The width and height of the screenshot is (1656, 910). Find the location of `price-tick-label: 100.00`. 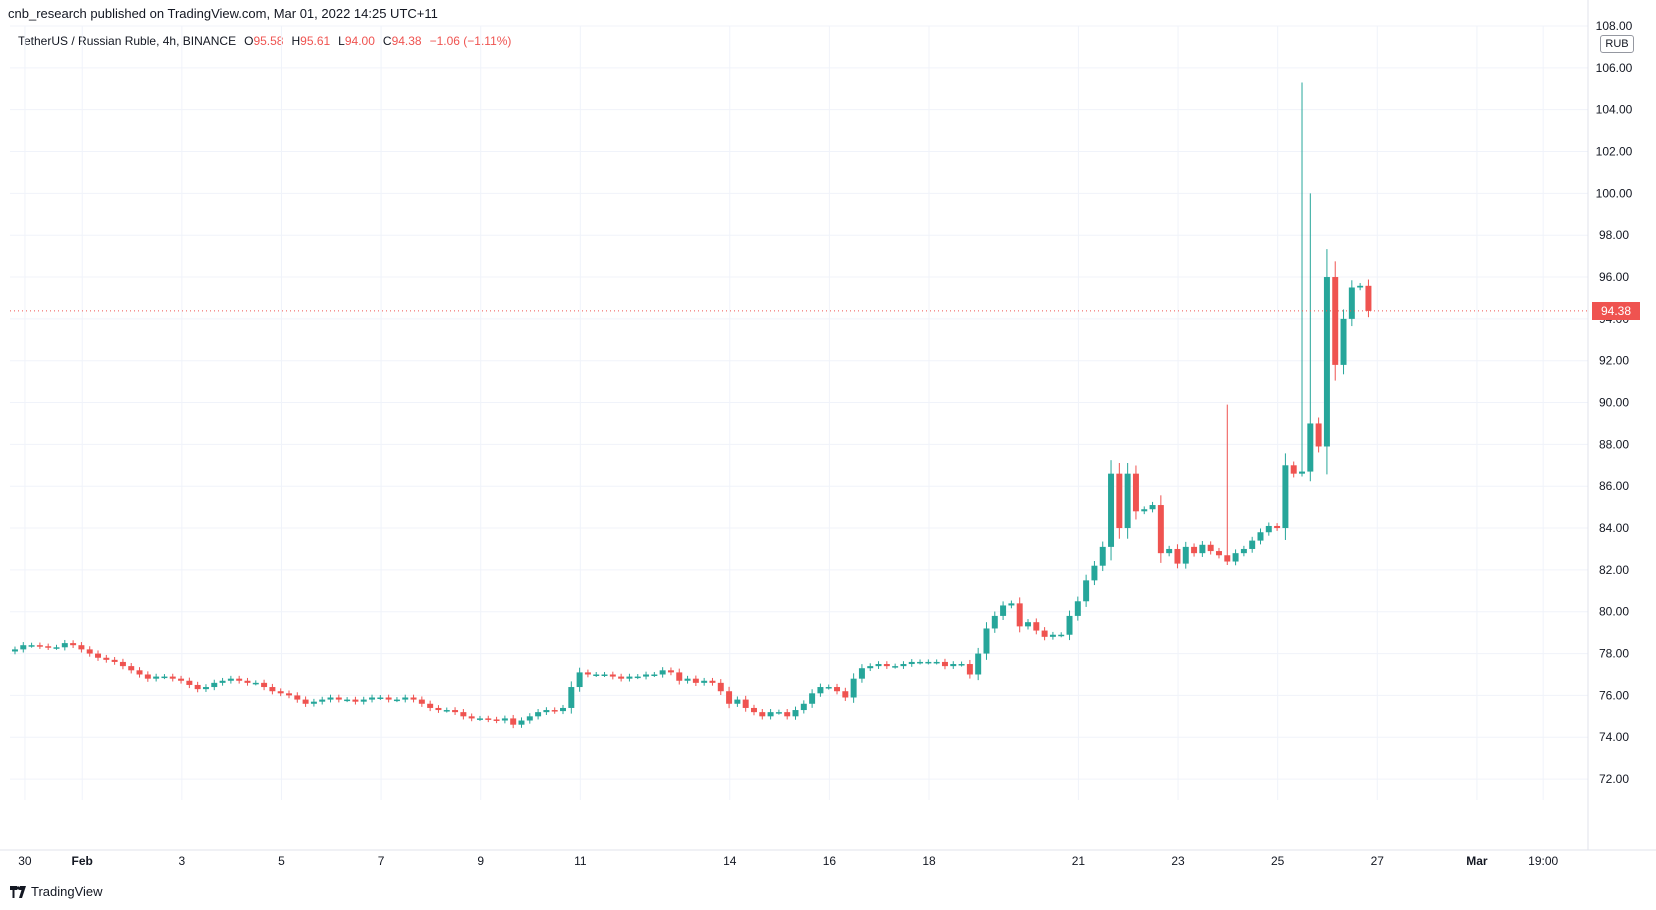

price-tick-label: 100.00 is located at coordinates (1614, 193).